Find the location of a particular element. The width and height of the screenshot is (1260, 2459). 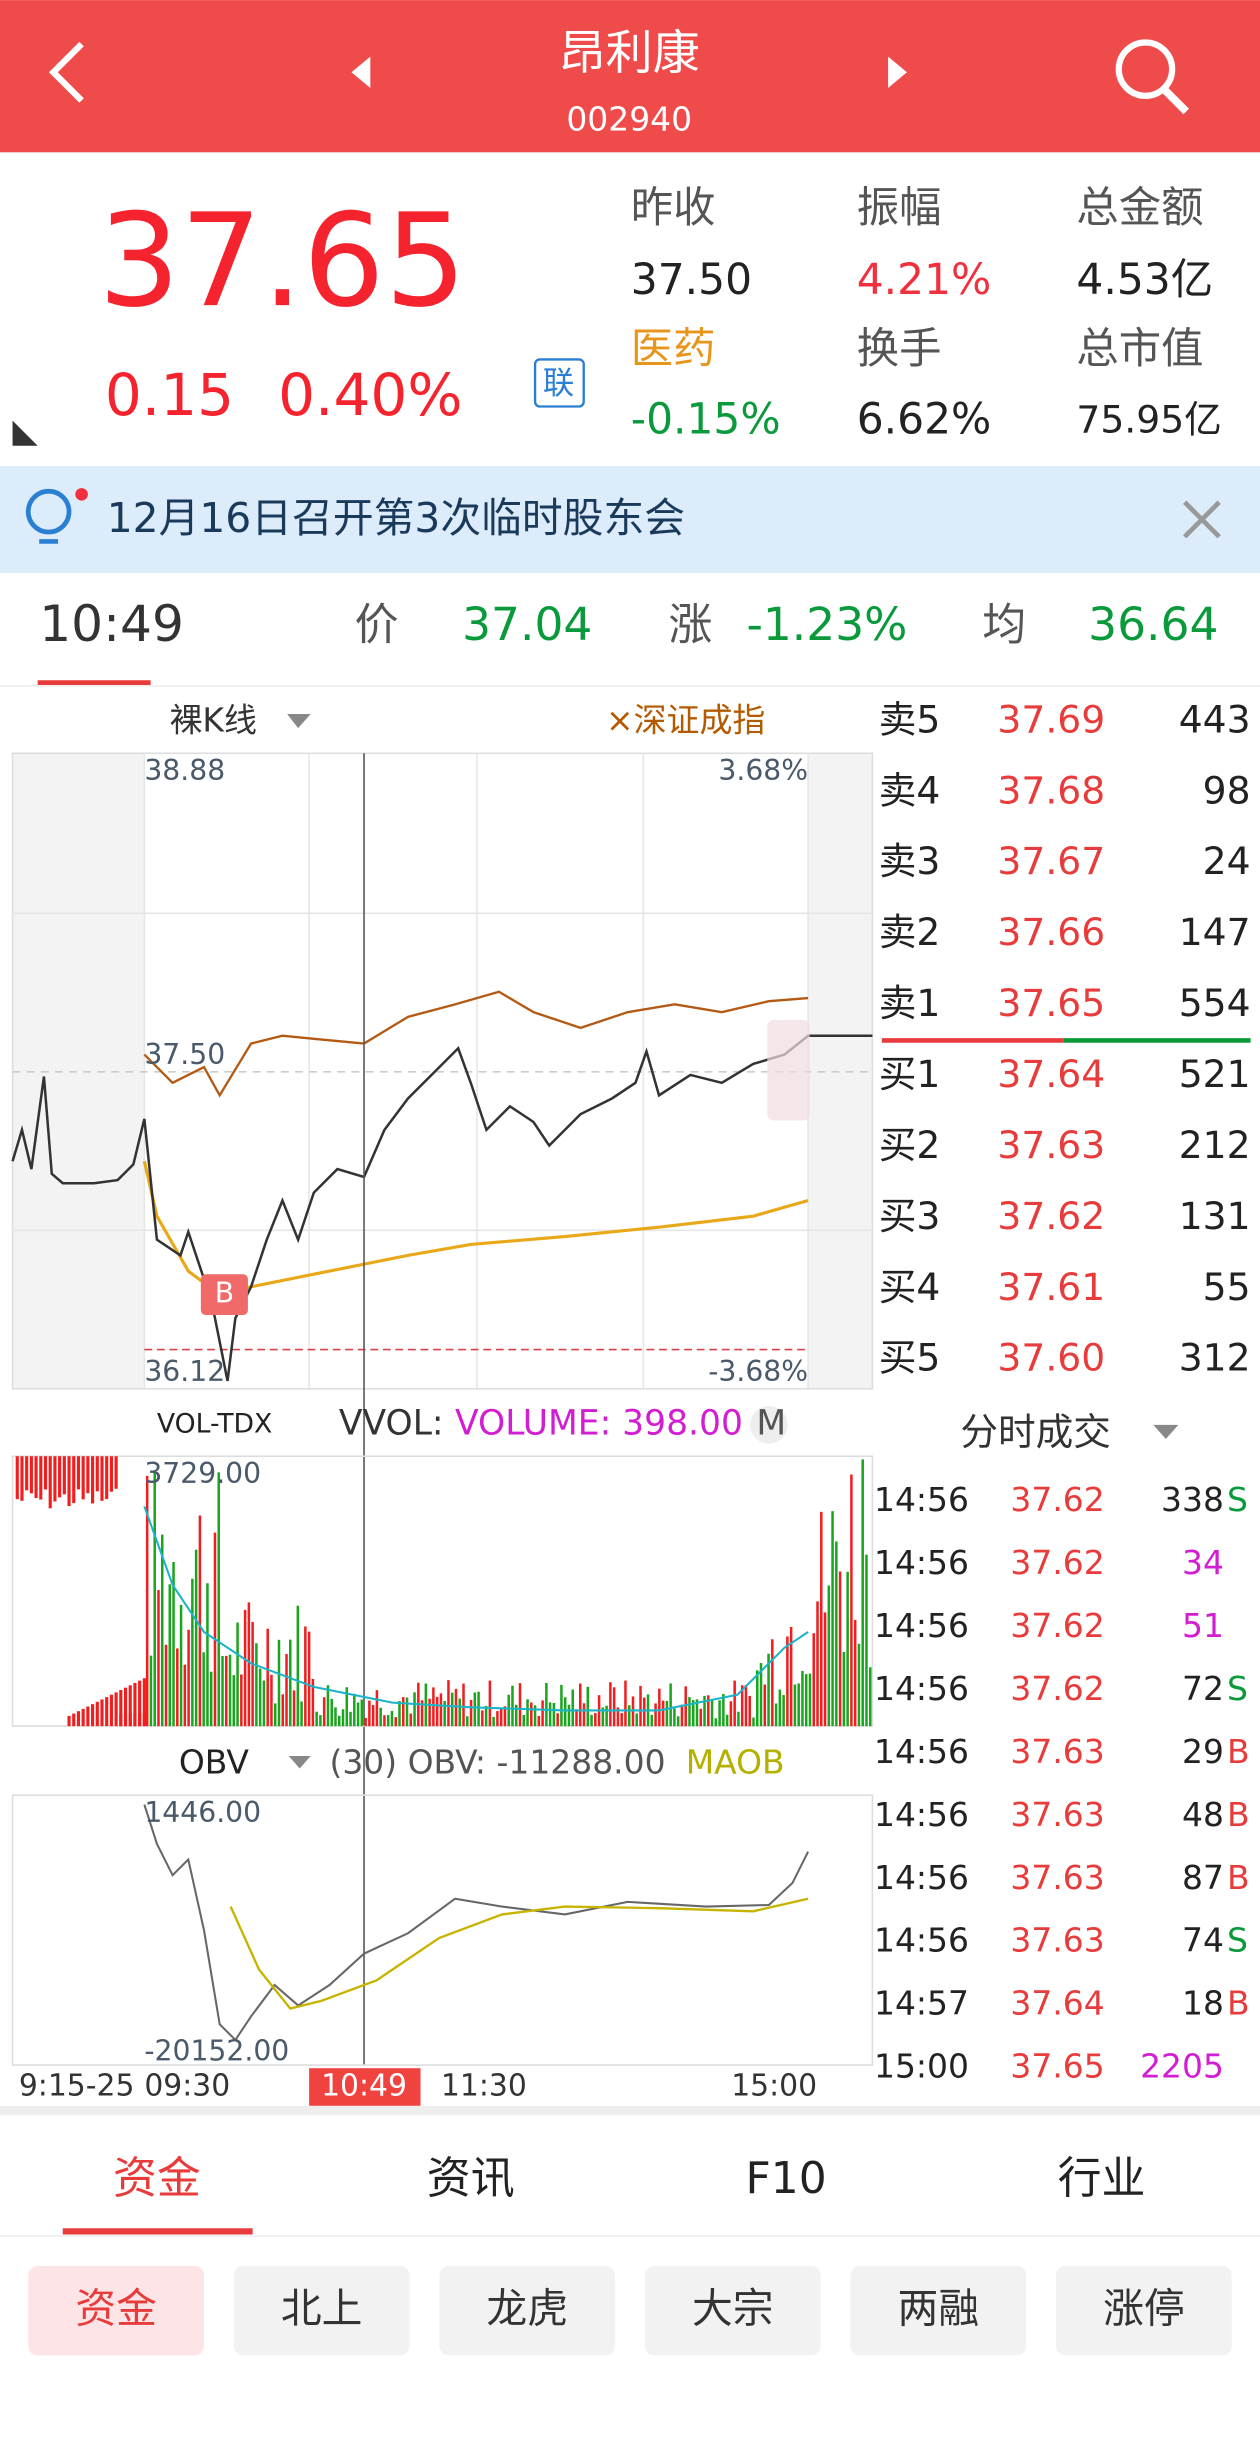

book-level: 卖2 is located at coordinates (910, 932).